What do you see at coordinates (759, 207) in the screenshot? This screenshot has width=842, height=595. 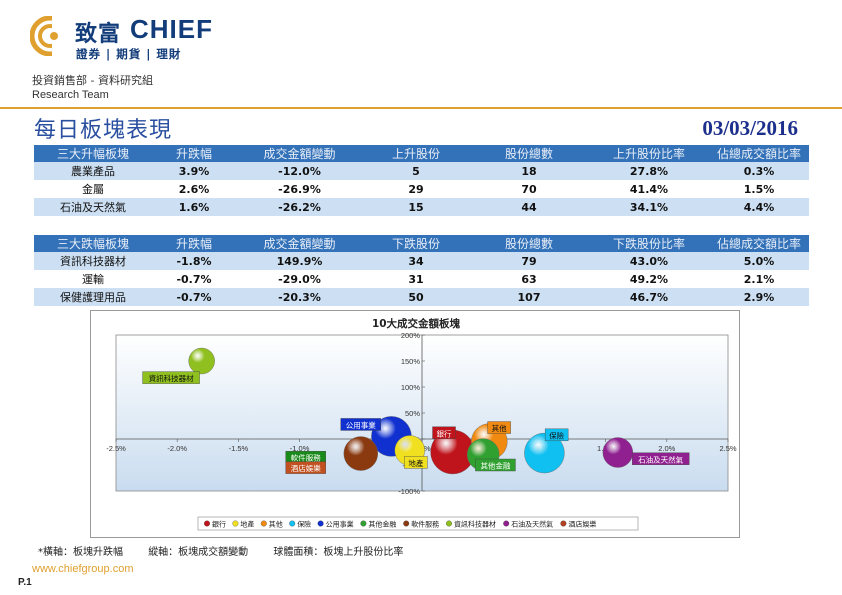 I see `turnover-share: 4.4%` at bounding box center [759, 207].